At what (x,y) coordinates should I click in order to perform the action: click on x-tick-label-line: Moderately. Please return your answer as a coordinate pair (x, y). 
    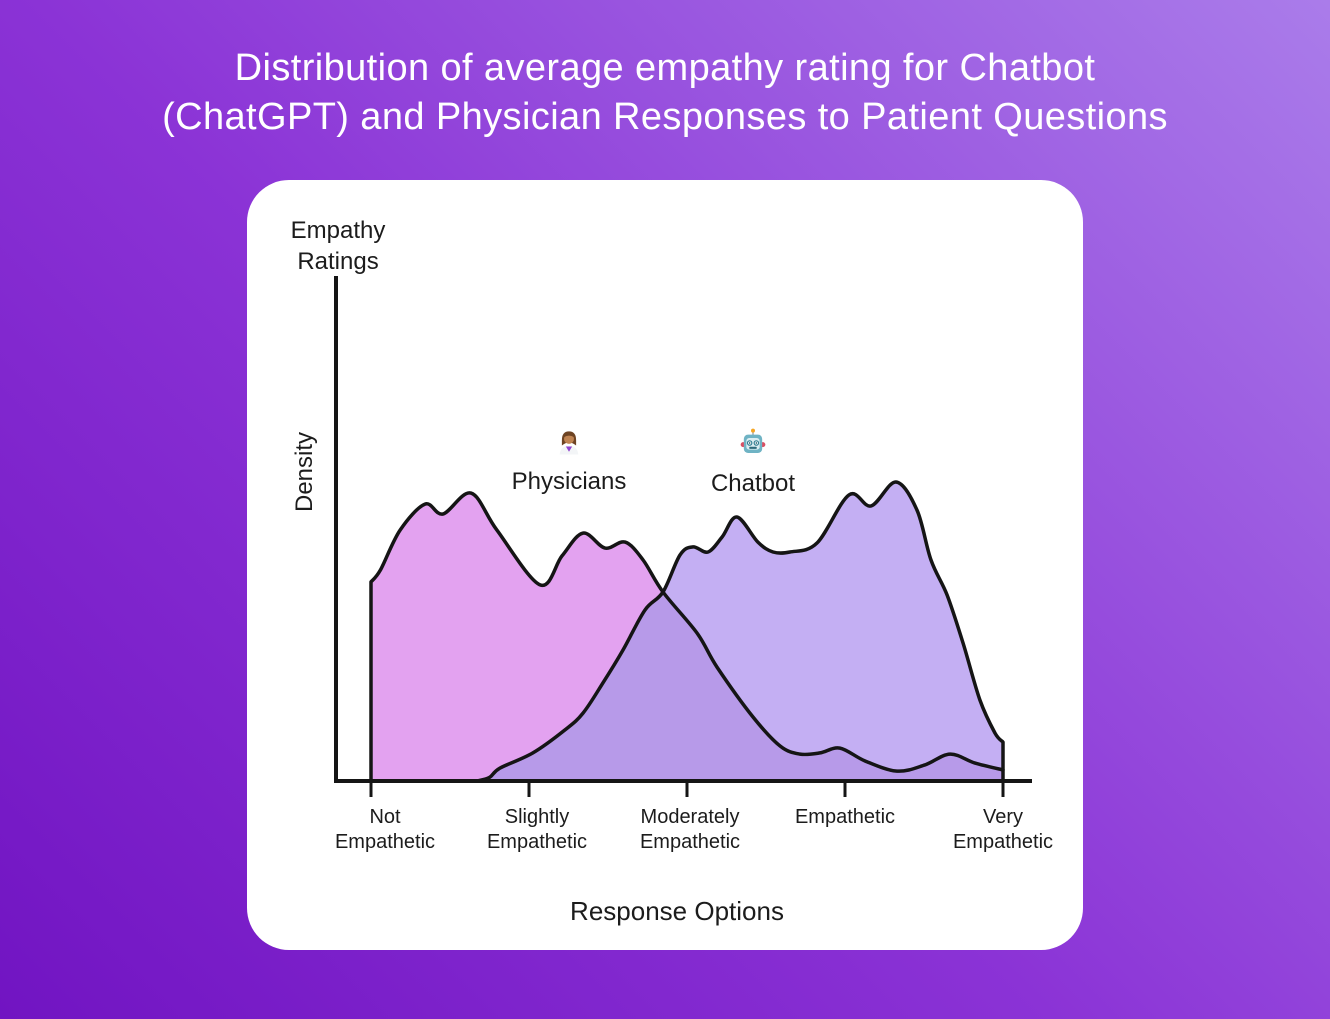
    Looking at the image, I should click on (690, 817).